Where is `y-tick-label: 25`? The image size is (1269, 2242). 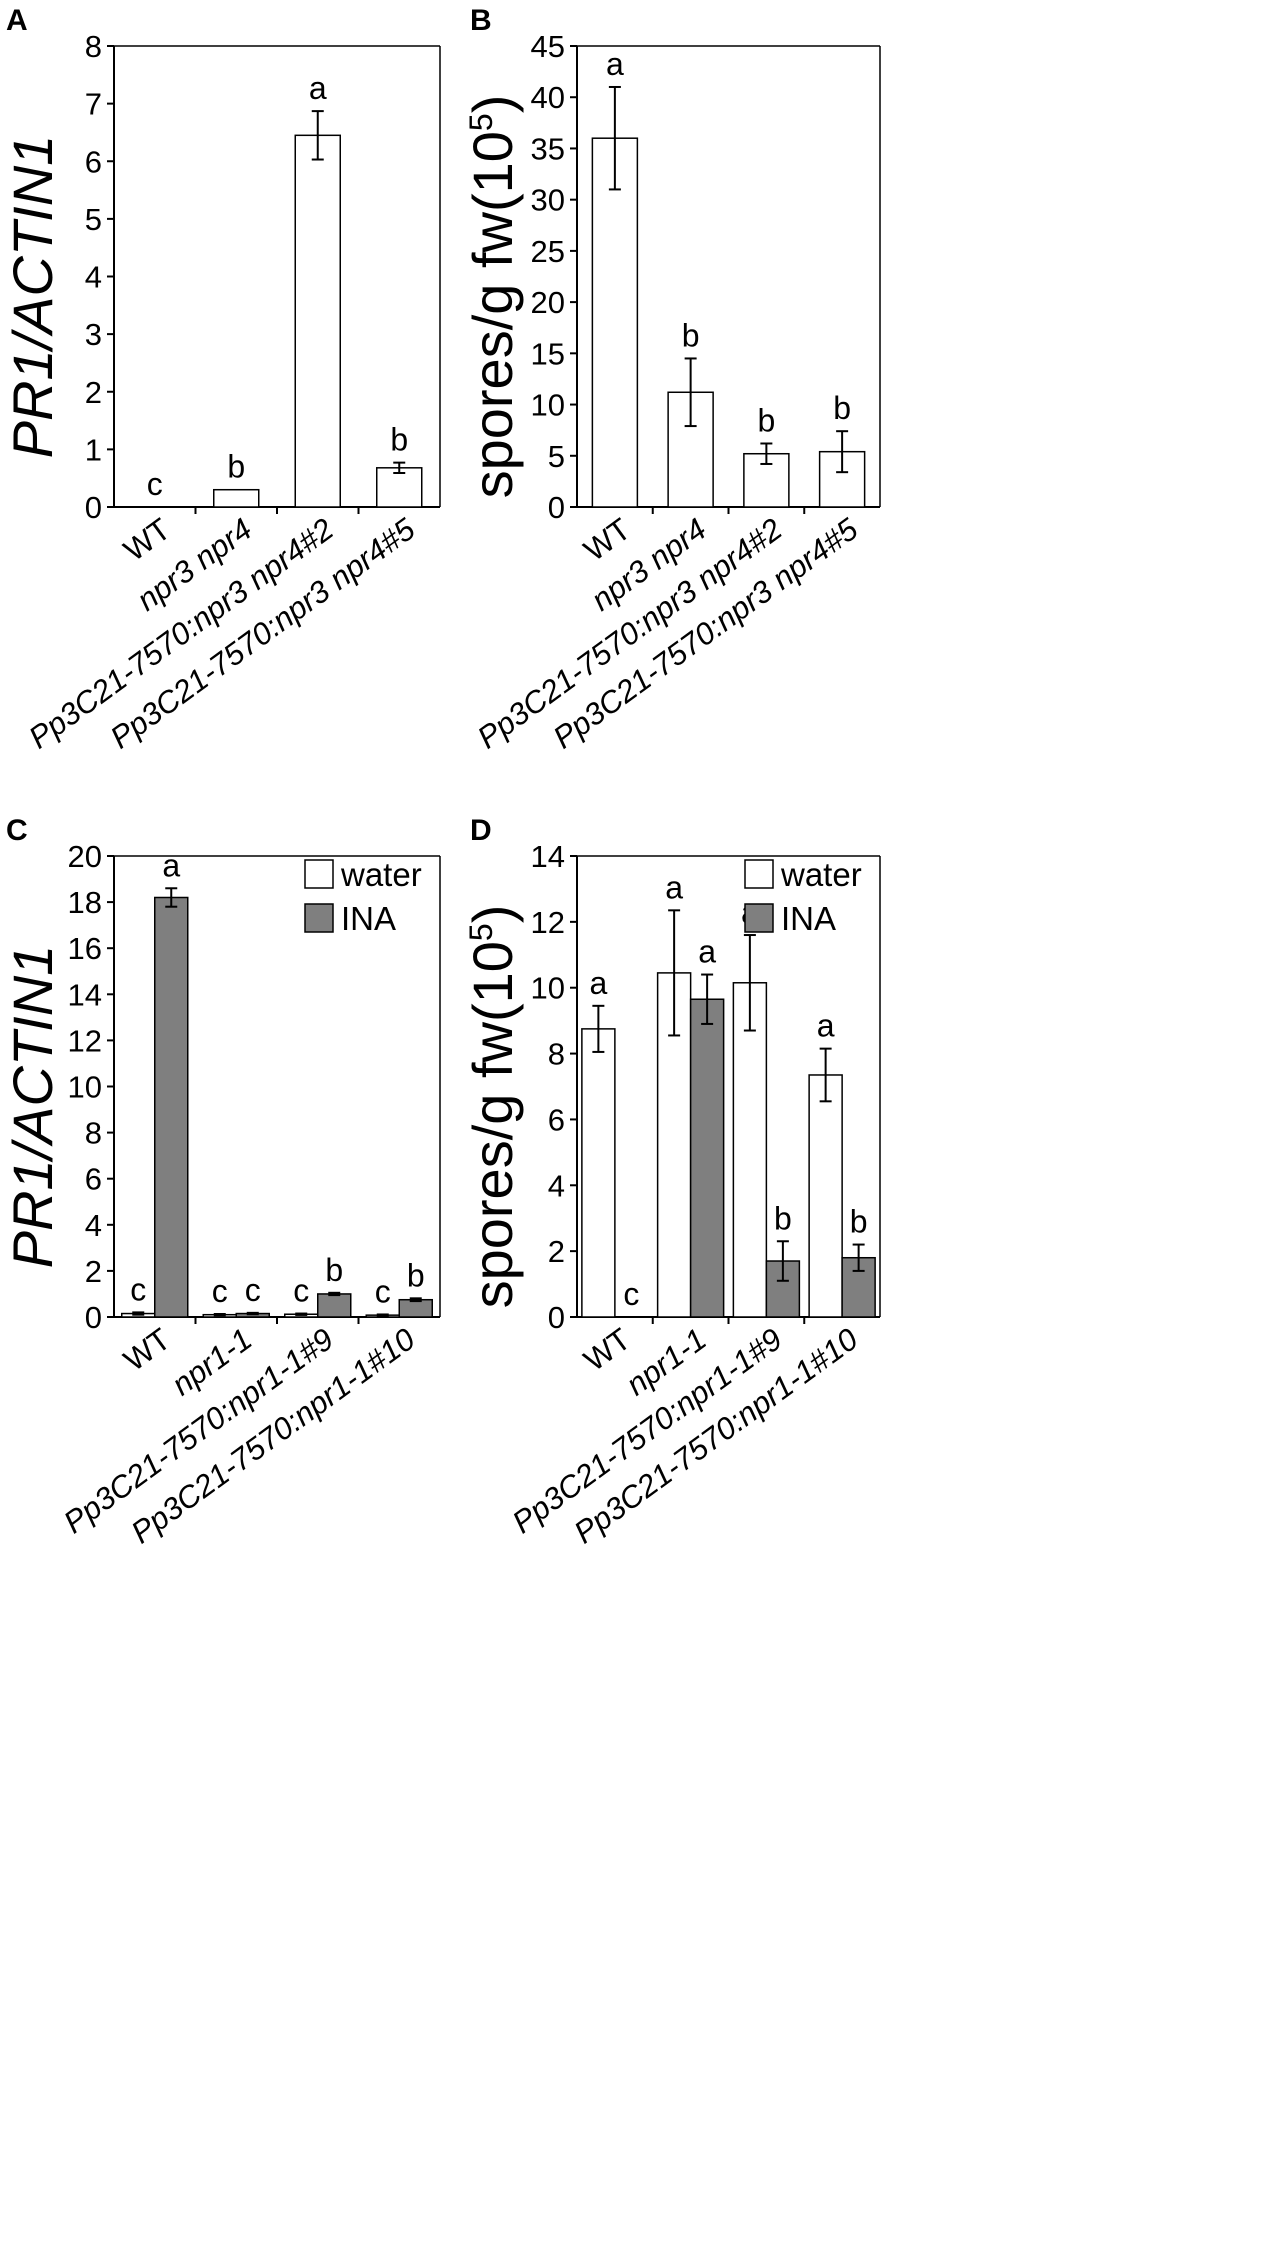 y-tick-label: 25 is located at coordinates (548, 251).